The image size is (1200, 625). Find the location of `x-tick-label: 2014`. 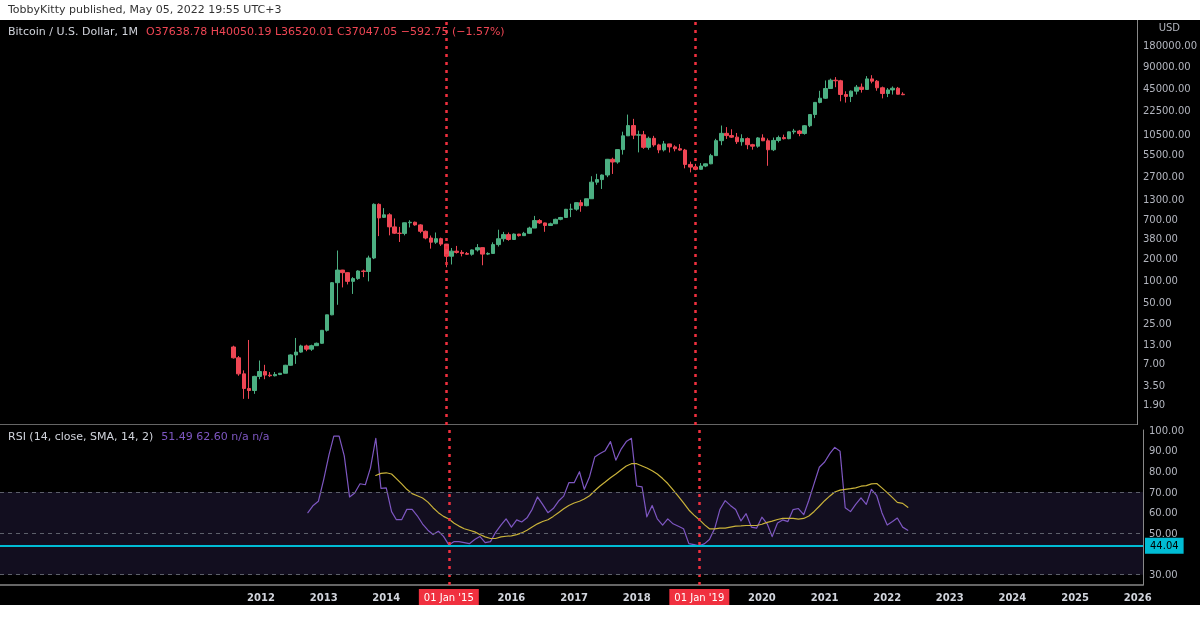

x-tick-label: 2014 is located at coordinates (386, 597).